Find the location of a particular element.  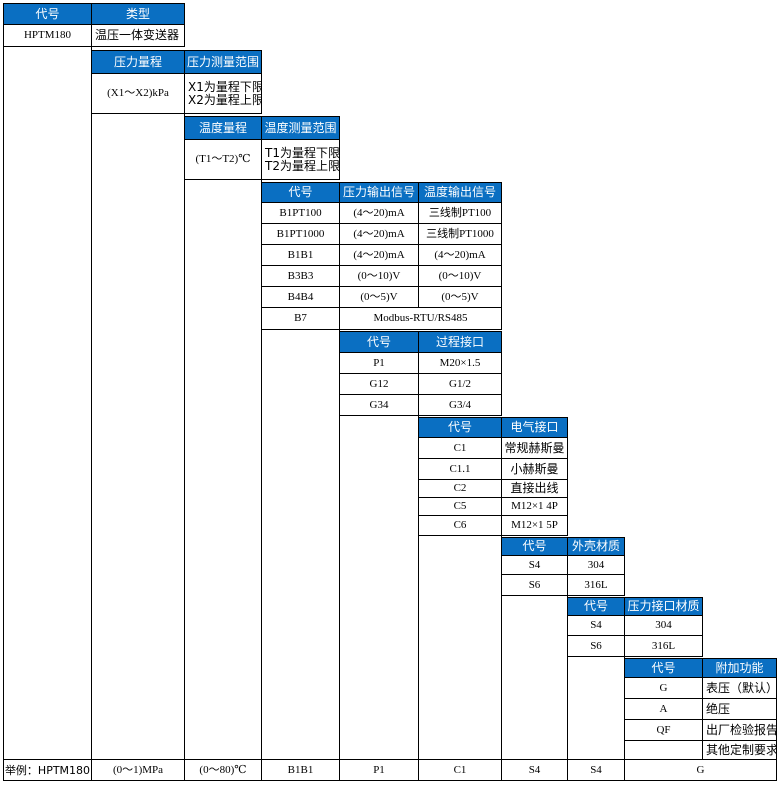

shell-column is located at coordinates (534, 677).